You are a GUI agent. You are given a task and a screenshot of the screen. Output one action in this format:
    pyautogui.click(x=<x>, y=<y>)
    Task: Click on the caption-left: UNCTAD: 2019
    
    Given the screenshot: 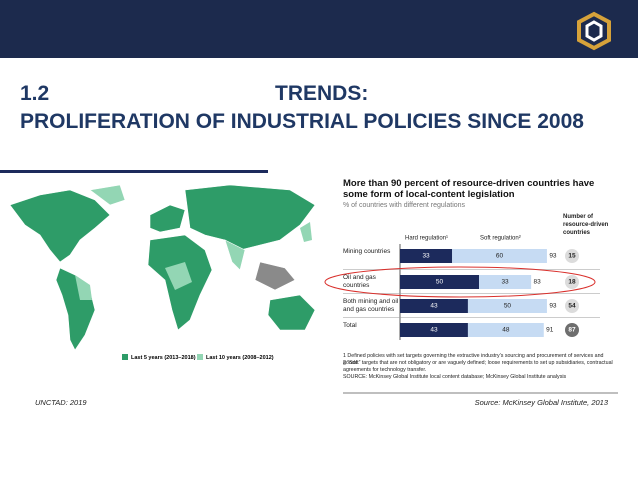 What is the action you would take?
    pyautogui.click(x=61, y=402)
    